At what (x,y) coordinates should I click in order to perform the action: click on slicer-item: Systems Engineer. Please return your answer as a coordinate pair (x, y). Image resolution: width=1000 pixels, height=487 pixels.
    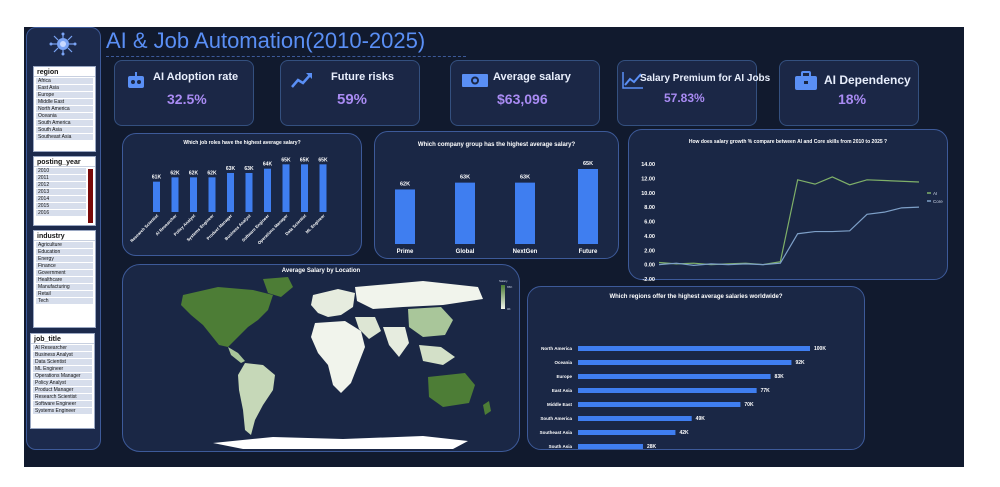
    Looking at the image, I should click on (62, 411).